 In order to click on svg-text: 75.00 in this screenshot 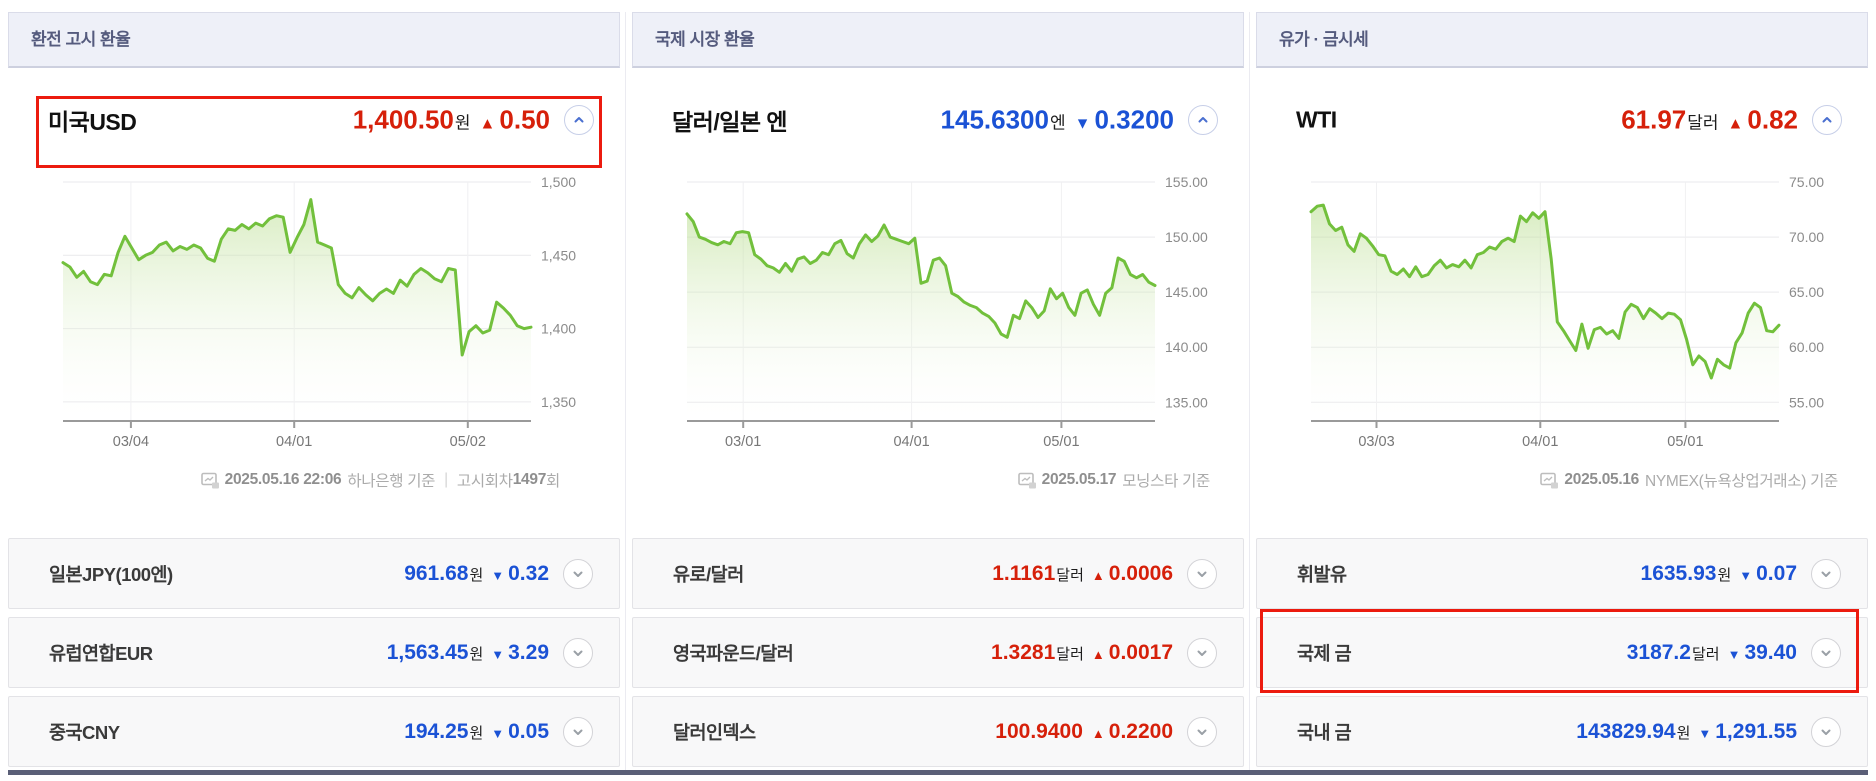, I will do `click(1806, 182)`.